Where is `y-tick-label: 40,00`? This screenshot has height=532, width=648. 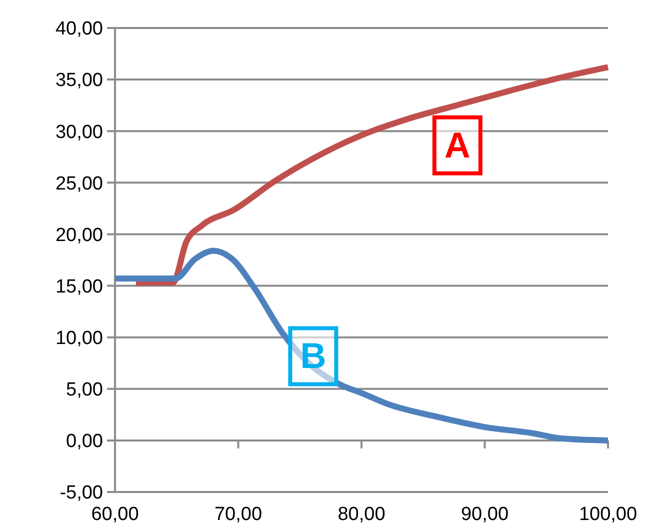
y-tick-label: 40,00 is located at coordinates (79, 29).